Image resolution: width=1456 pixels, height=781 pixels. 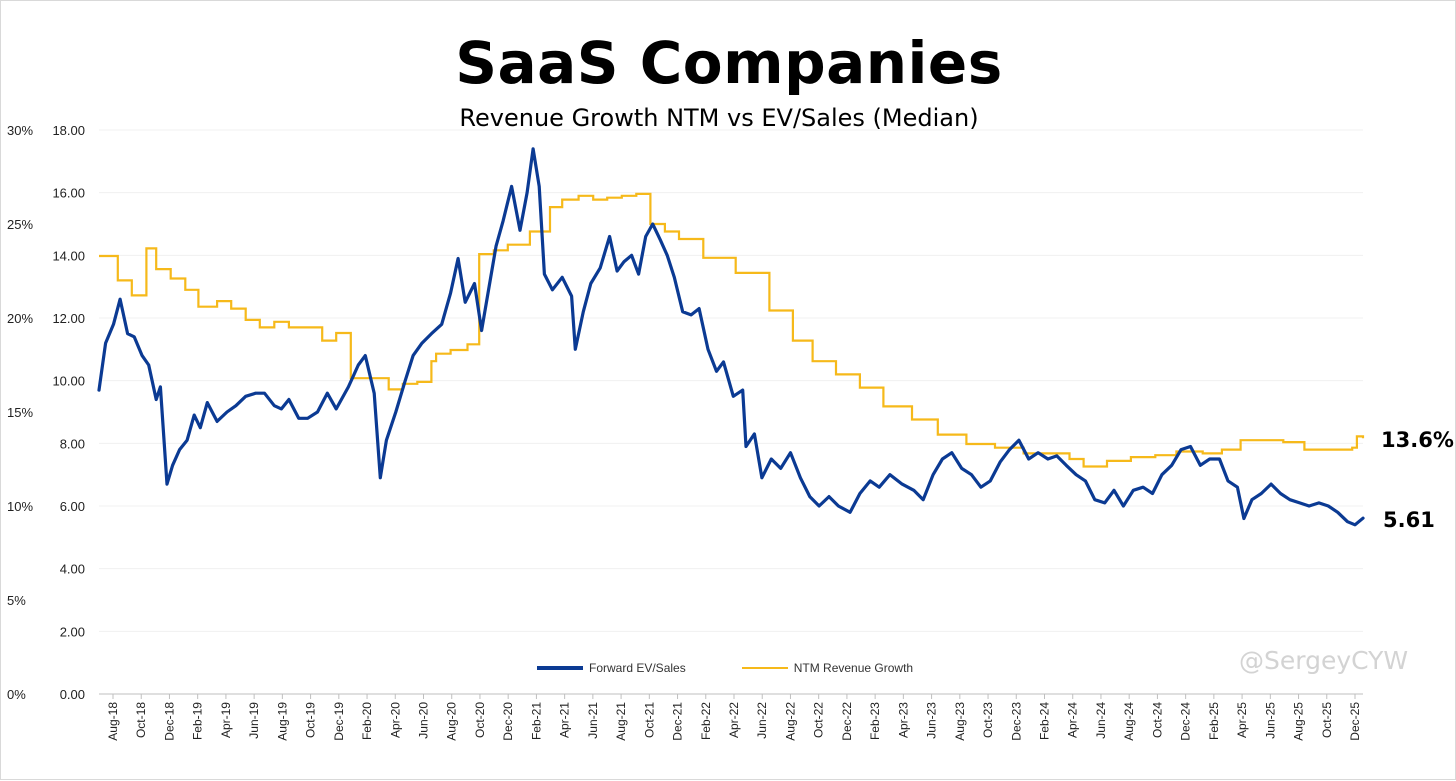 I want to click on x-tick-label: Feb-24, so click(x=1045, y=721).